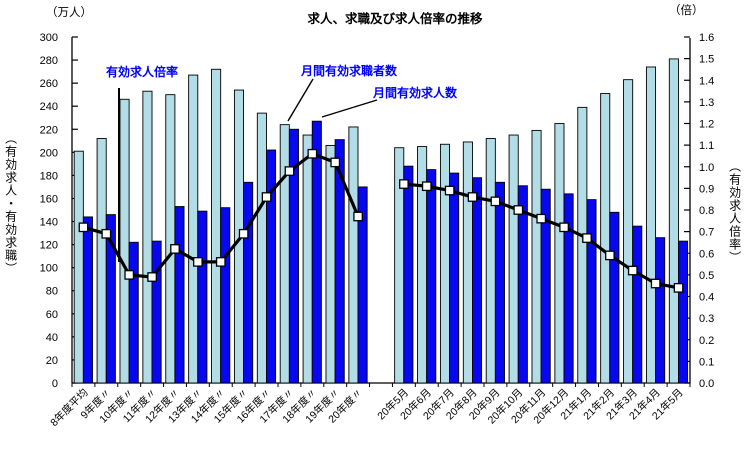 This screenshot has height=458, width=749. Describe the element at coordinates (49, 61) in the screenshot. I see `left-axis-tick-label: 280` at that location.